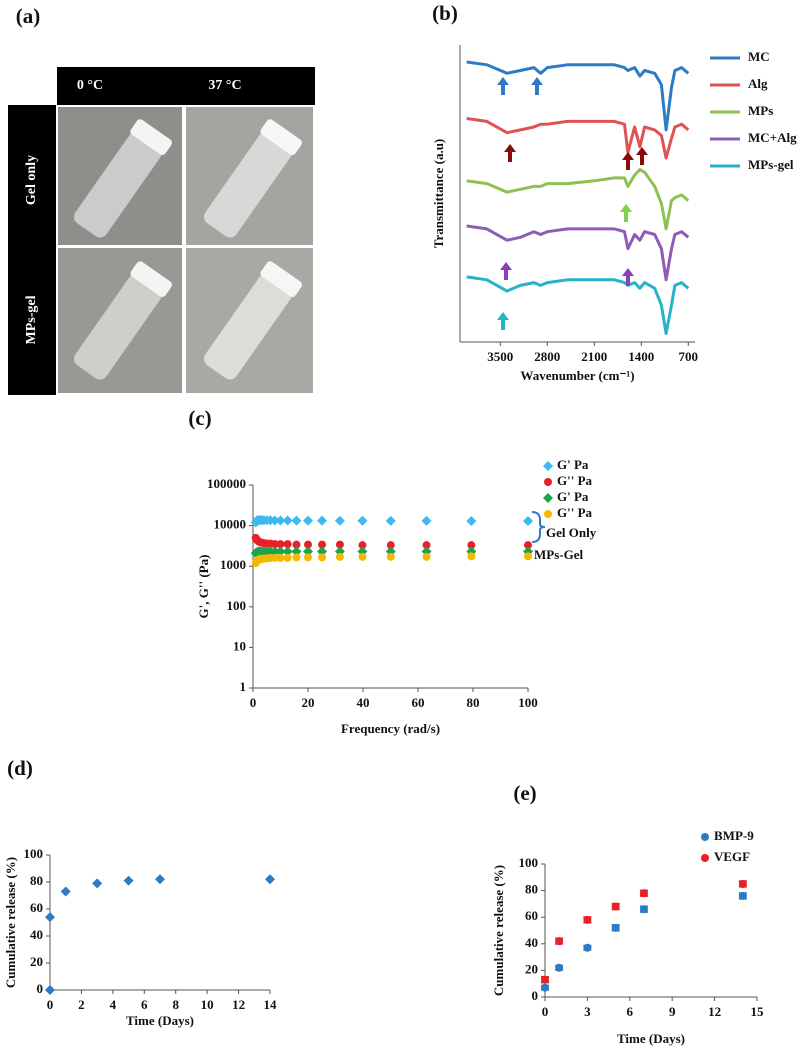 This screenshot has width=800, height=1050. I want to click on panel-a: (a) 0 °C 37 °C Gel only MPs-gel, so click(161, 199).